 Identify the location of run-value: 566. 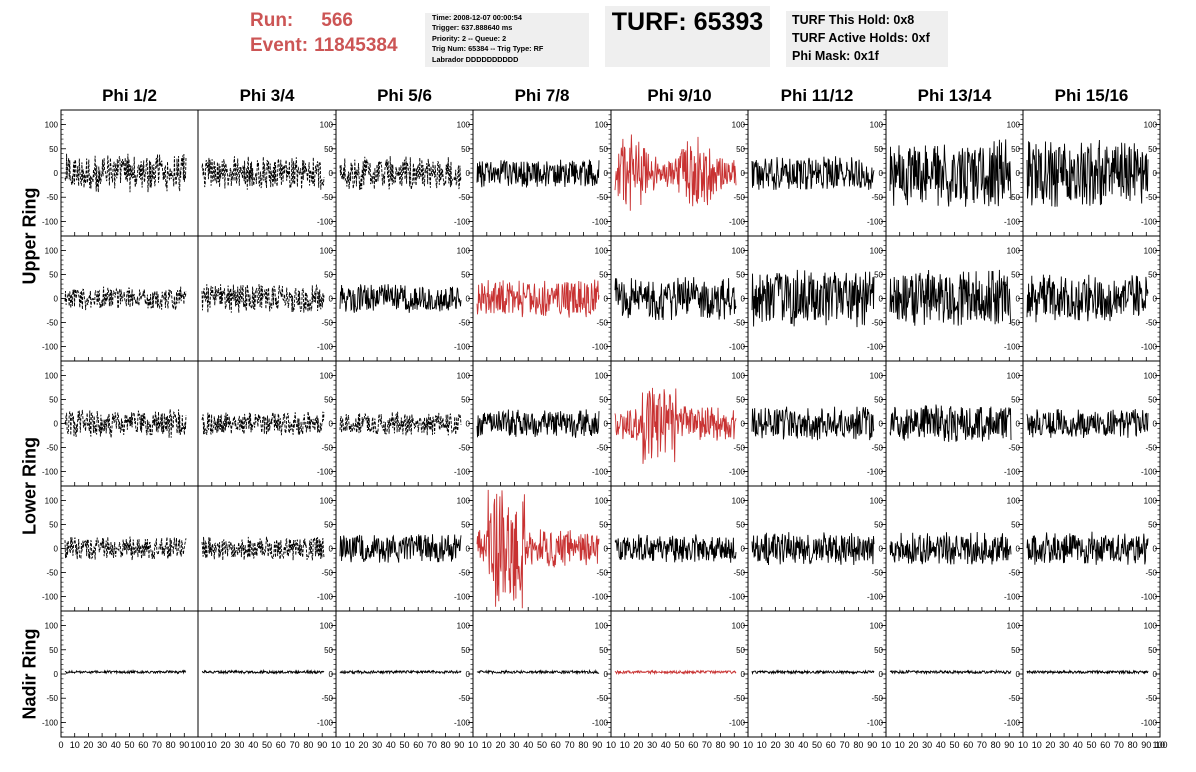
(337, 20).